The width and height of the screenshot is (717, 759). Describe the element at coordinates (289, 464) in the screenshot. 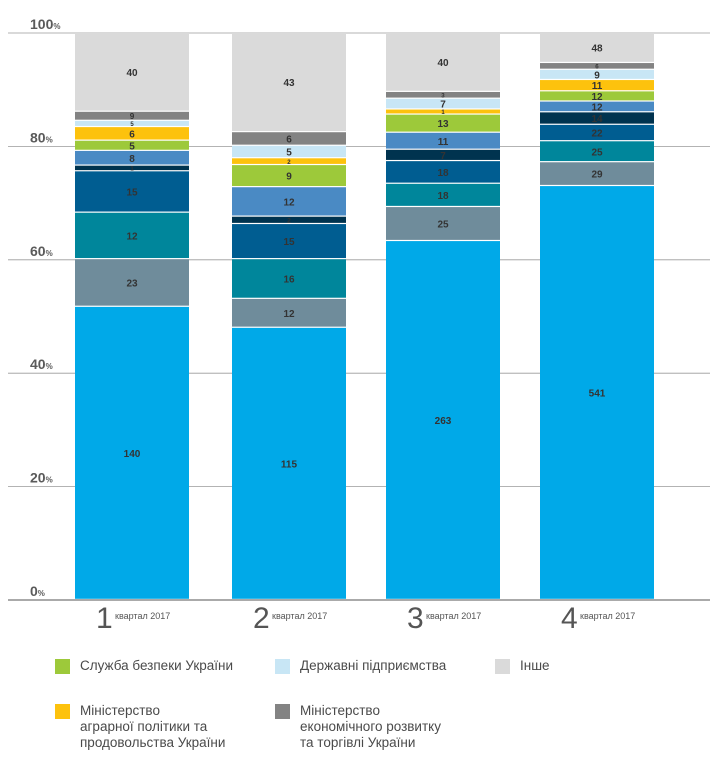

I see `data-label: 115` at that location.